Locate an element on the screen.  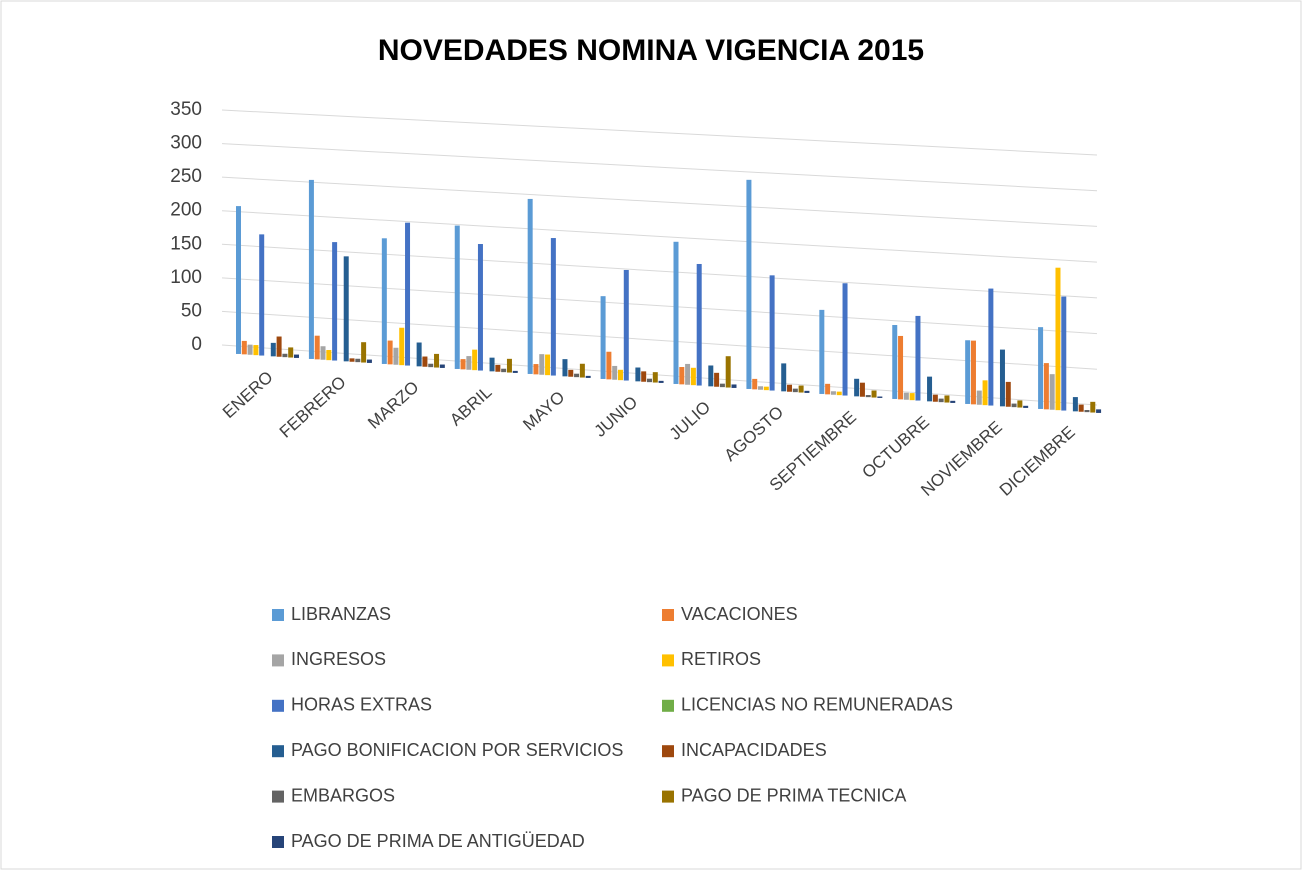
legend-label: INCAPACIDADES is located at coordinates (754, 750).